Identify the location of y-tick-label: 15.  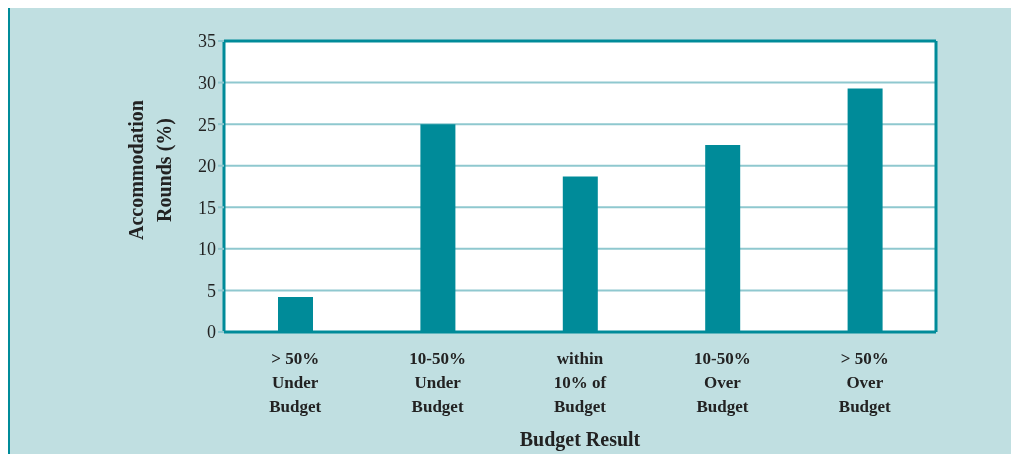
(207, 207).